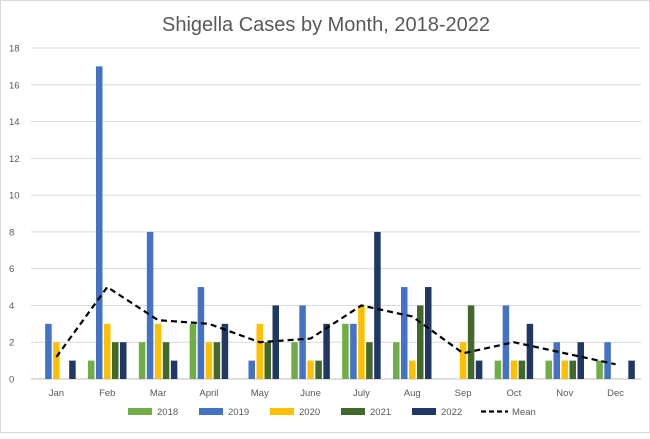  I want to click on y-tick-label: 4, so click(11, 306).